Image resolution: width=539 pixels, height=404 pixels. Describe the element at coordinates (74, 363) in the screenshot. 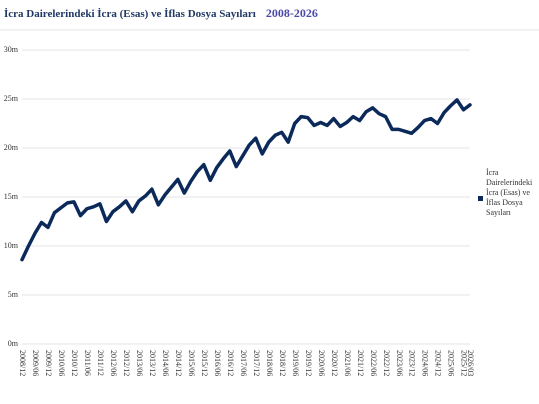

I see `x-tick-label: 2010/12` at that location.